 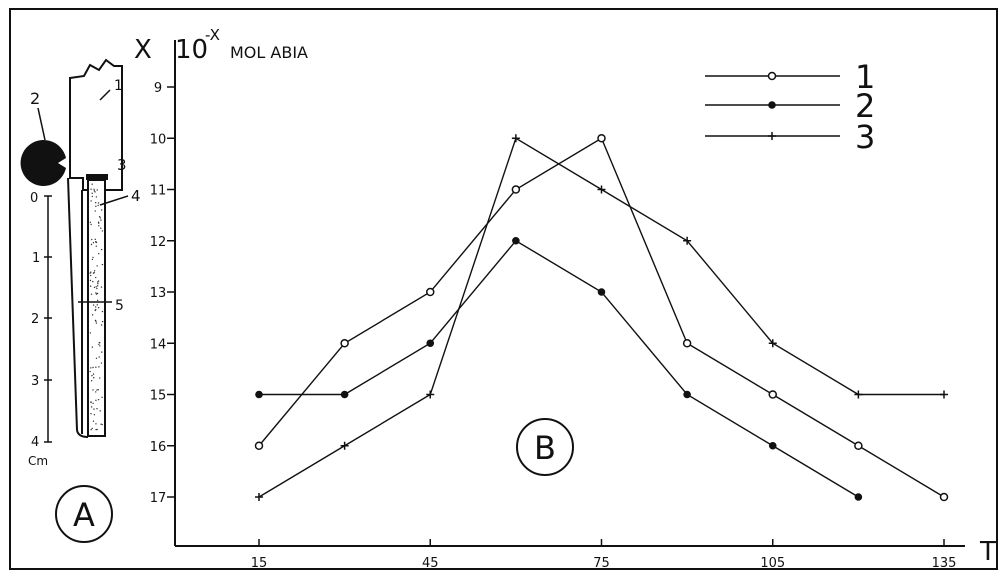 I want to click on y-tick-label: 10, so click(x=158, y=139).